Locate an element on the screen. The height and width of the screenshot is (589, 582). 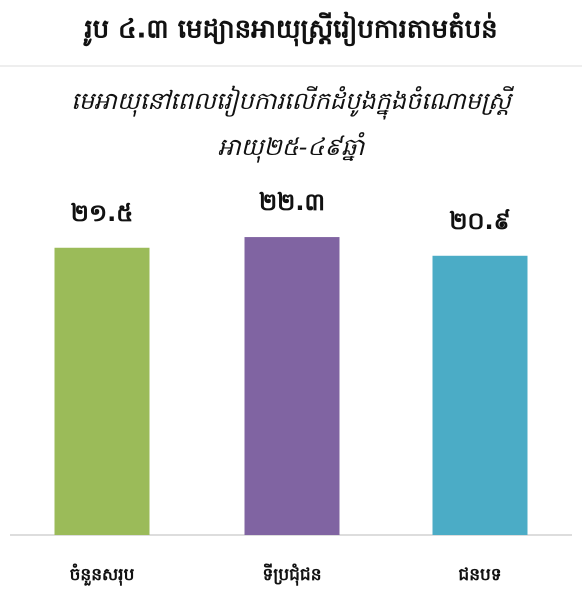
x-tick-label: ចំនួនសរុប is located at coordinates (102, 574).